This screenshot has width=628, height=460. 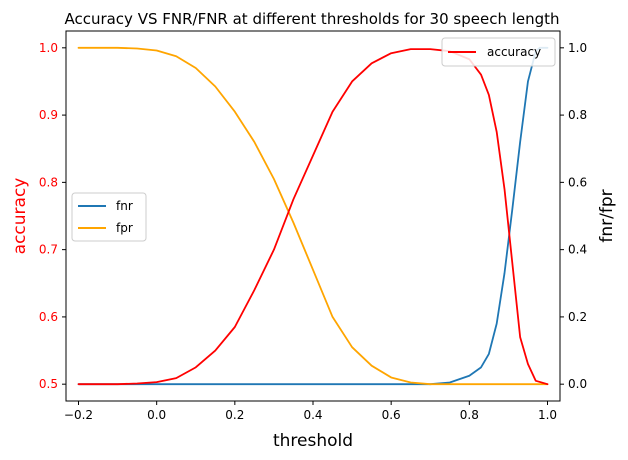 What do you see at coordinates (48, 115) in the screenshot?
I see `y-tick-label-left: 0.9` at bounding box center [48, 115].